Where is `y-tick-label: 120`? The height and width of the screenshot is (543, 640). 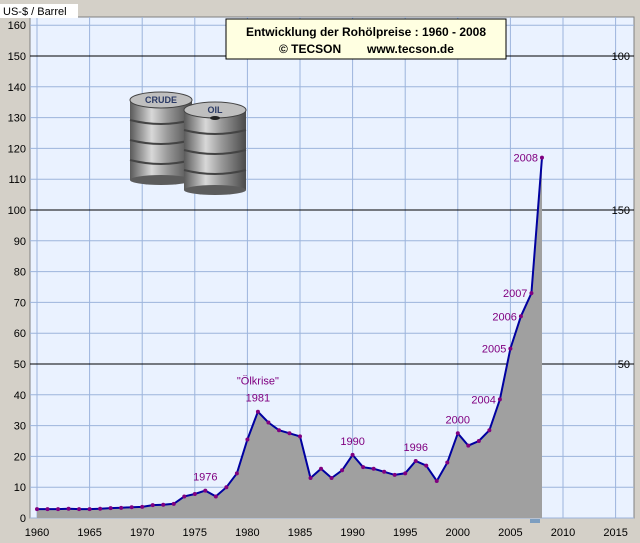
y-tick-label: 120 is located at coordinates (17, 149).